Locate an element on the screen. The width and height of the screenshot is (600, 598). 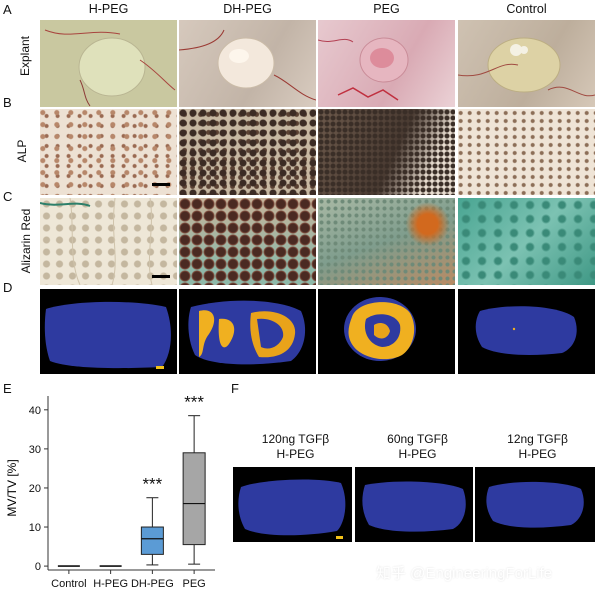
alp-histology-peg is located at coordinates (386, 152).